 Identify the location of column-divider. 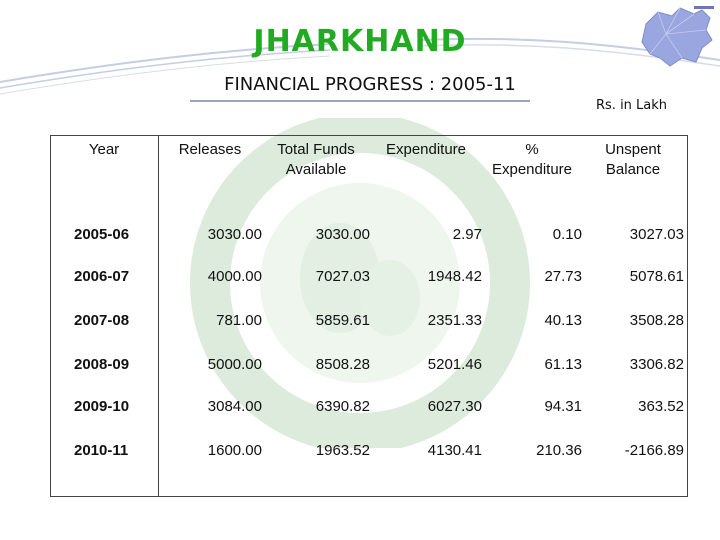
(158, 316).